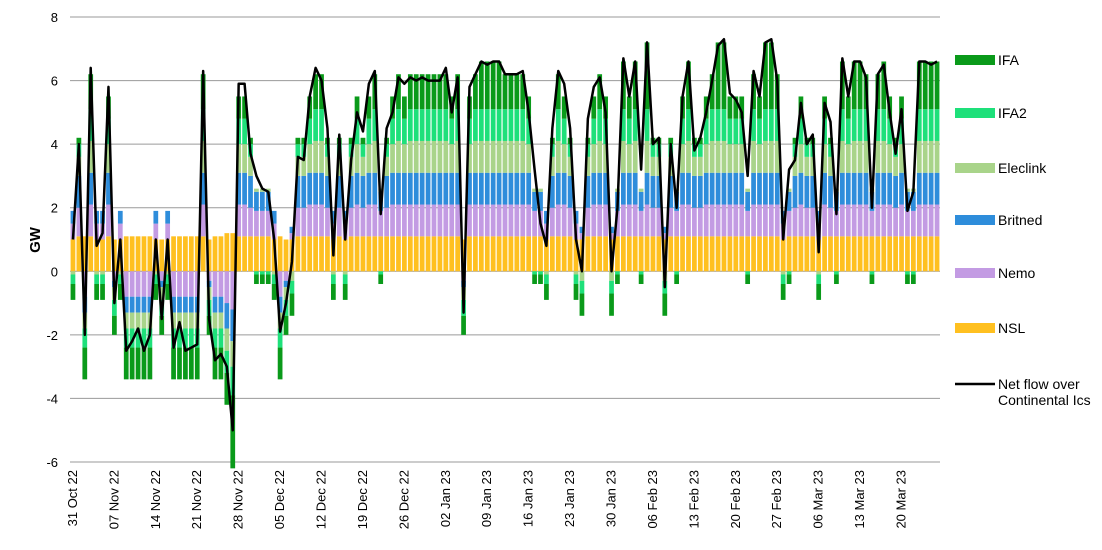 The image size is (1102, 550). What do you see at coordinates (403, 499) in the screenshot?
I see `x-tick-label: 26 Dec 22` at bounding box center [403, 499].